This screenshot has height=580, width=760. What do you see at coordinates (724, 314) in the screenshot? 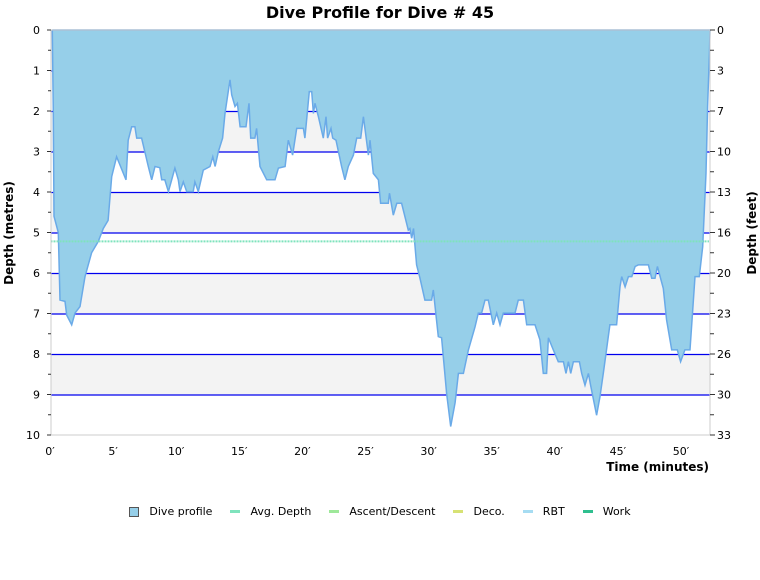
I see `y-right-tick-label: 23` at bounding box center [724, 314].